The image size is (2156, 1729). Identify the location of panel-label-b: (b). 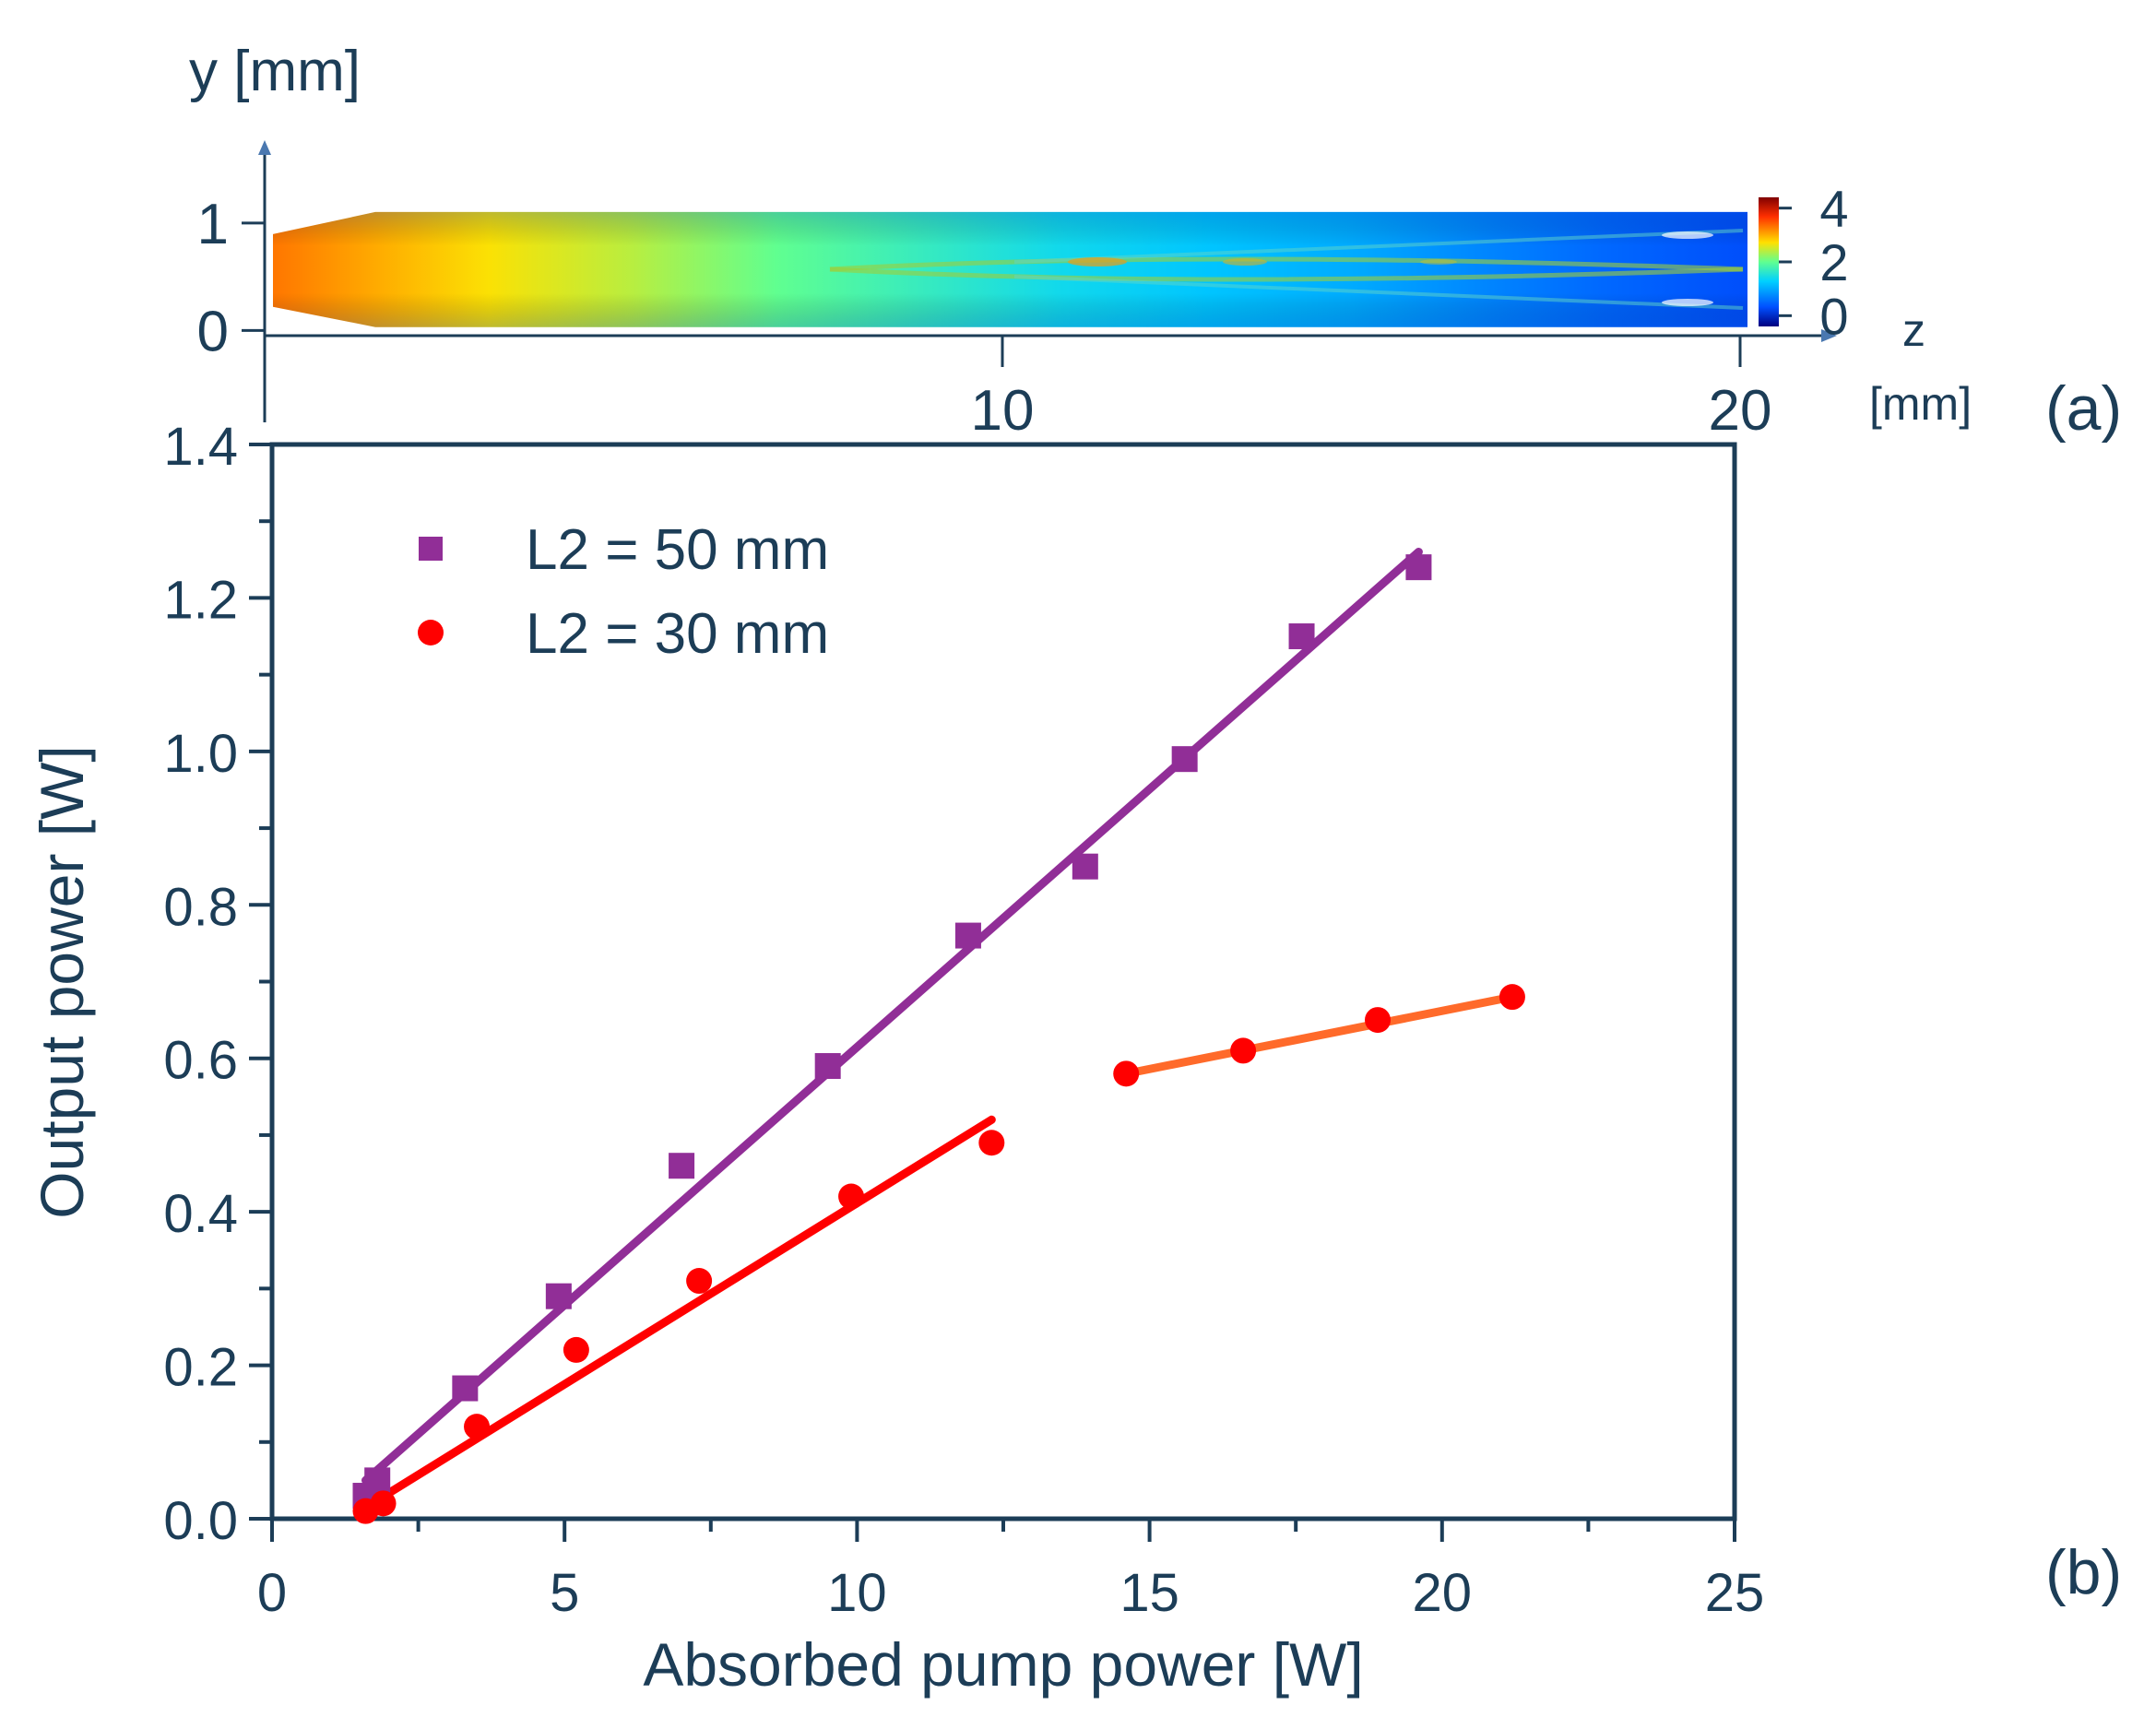
(2083, 1572).